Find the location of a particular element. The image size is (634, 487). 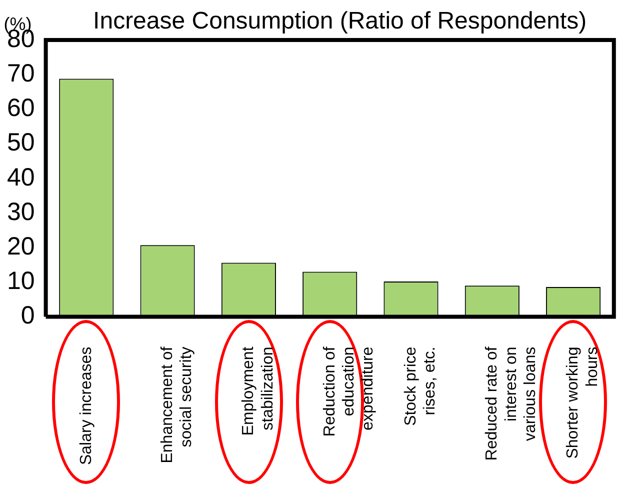

chart-title: Increase Consumption (Ratio of Respondents) is located at coordinates (340, 21).